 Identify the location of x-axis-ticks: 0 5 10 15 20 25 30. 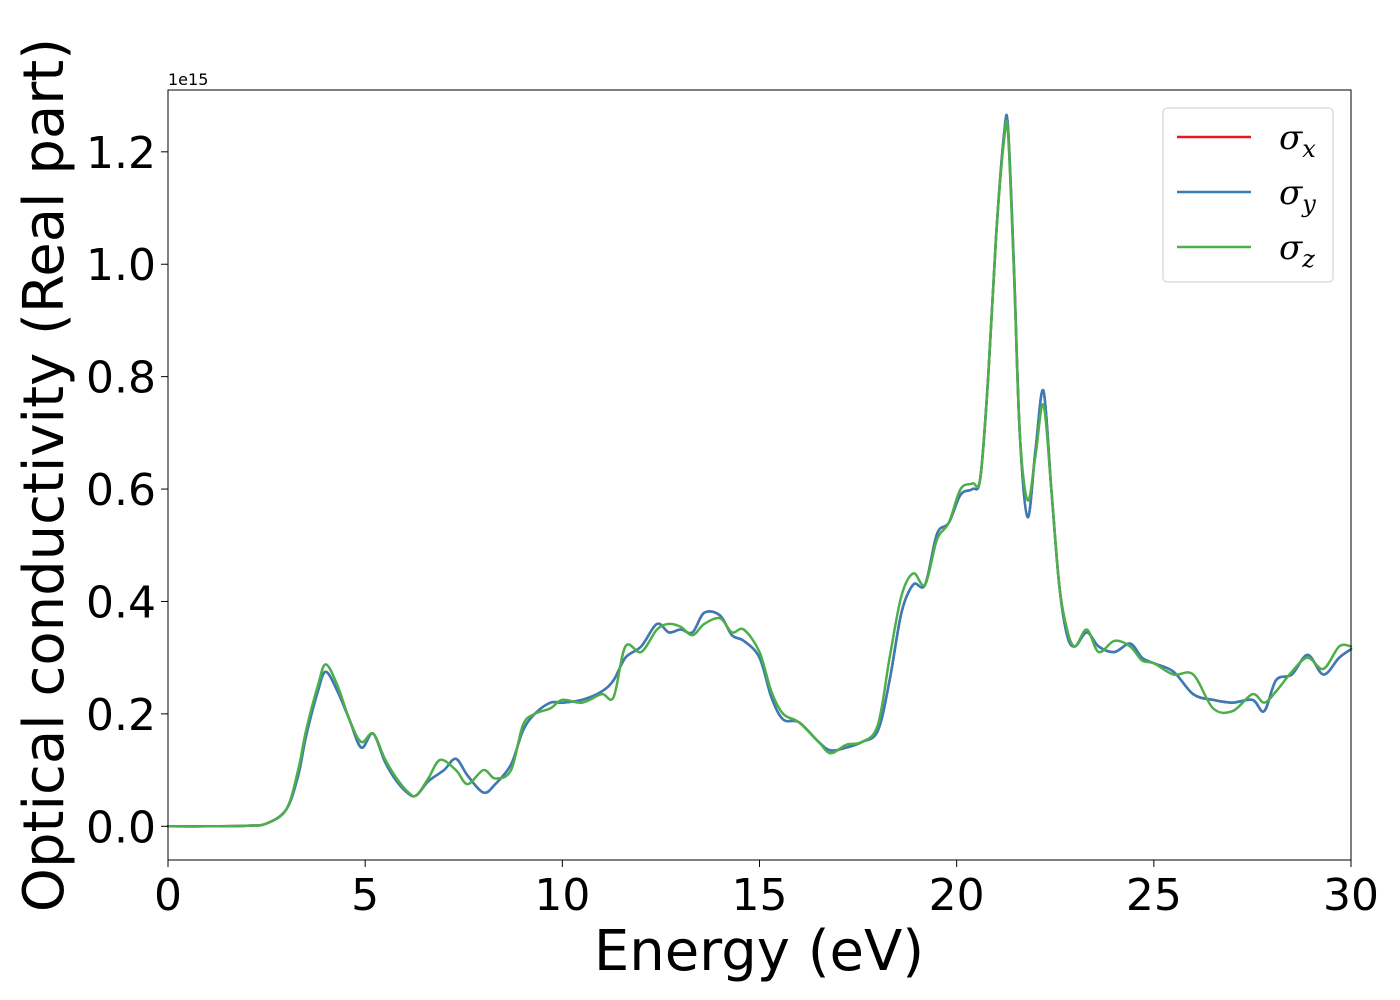
(766, 890).